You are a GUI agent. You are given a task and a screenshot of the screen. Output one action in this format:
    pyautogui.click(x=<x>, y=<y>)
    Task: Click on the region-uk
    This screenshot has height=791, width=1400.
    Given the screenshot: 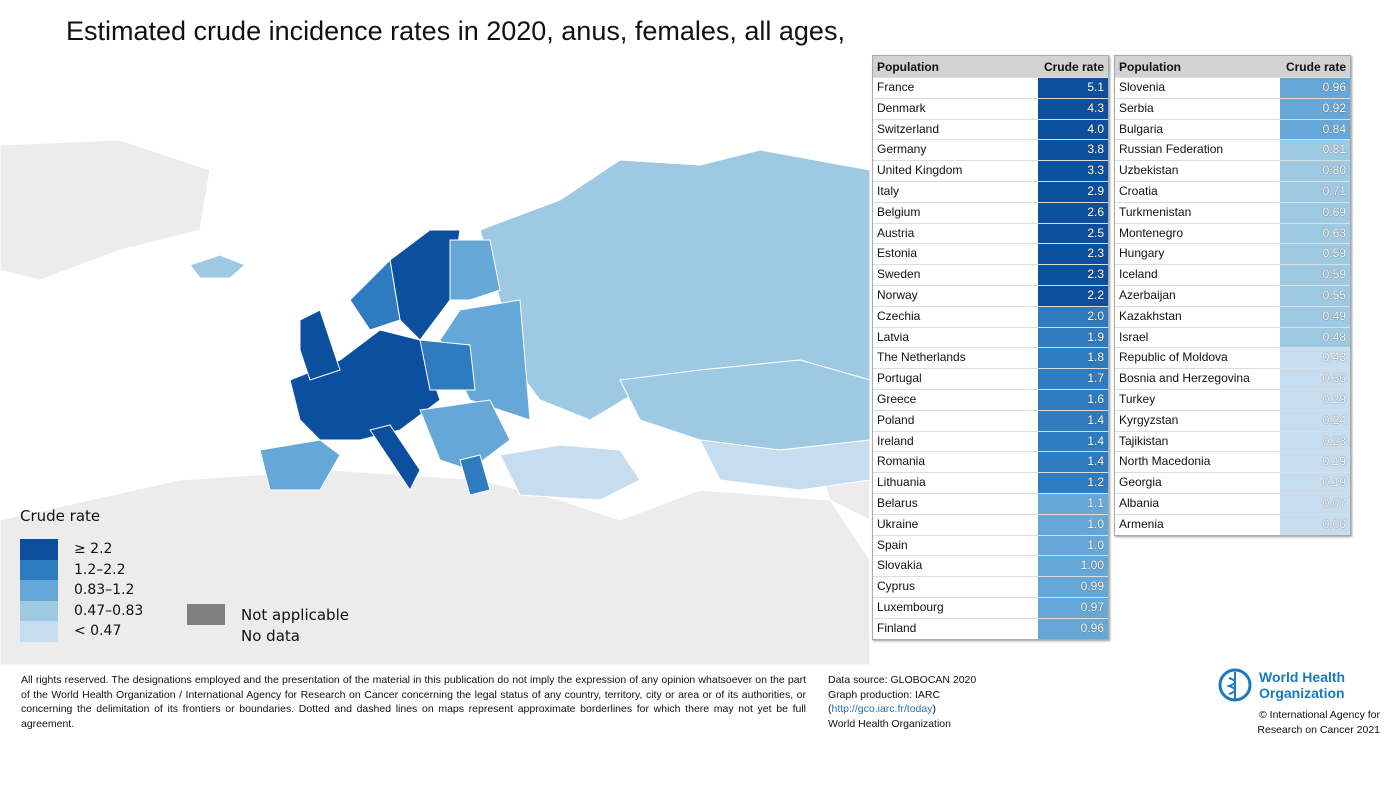 What is the action you would take?
    pyautogui.click(x=320, y=345)
    